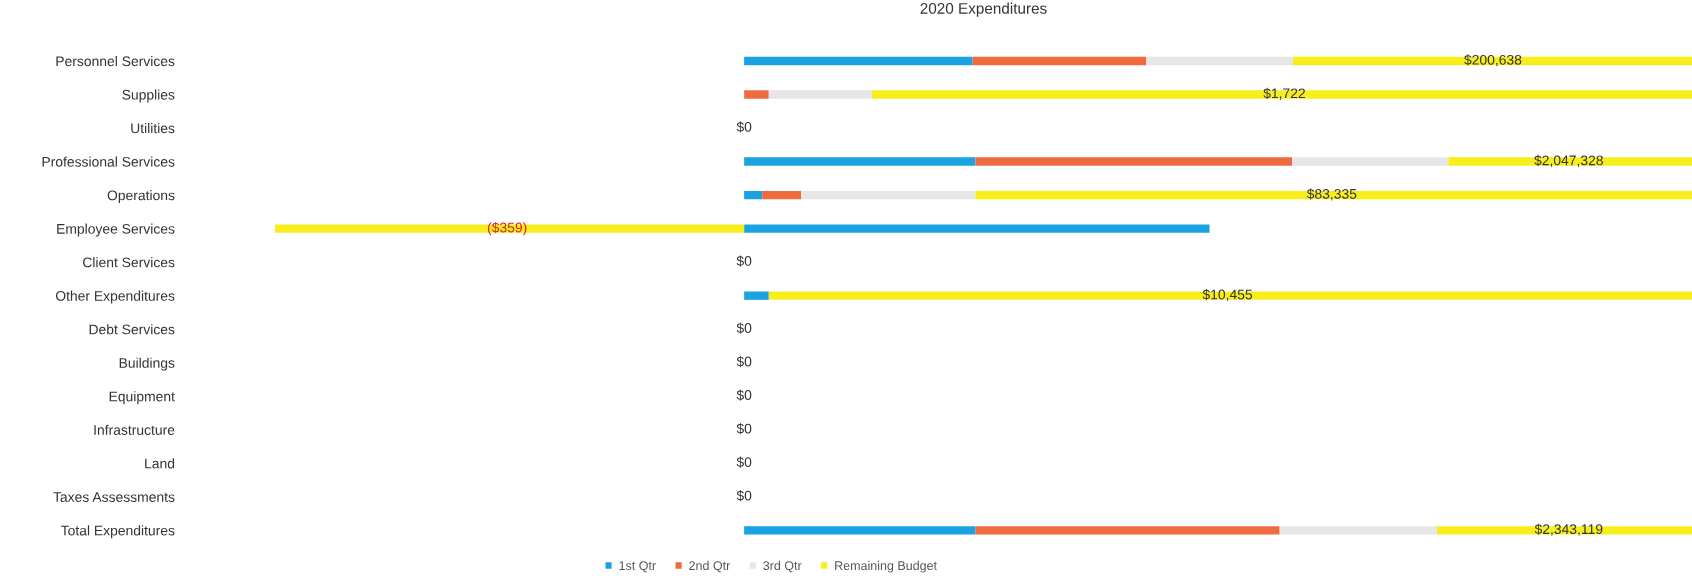 The height and width of the screenshot is (582, 1692). I want to click on y-tick-label: Employee Services, so click(116, 230).